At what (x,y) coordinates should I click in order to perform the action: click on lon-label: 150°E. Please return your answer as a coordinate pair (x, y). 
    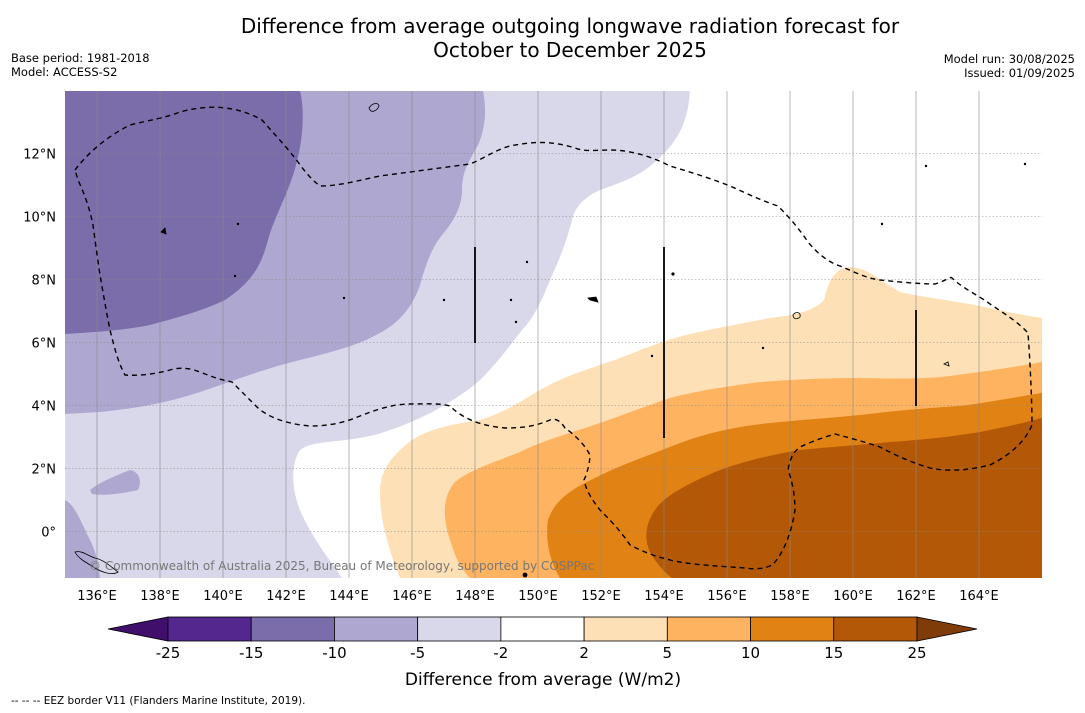
    Looking at the image, I should click on (538, 596).